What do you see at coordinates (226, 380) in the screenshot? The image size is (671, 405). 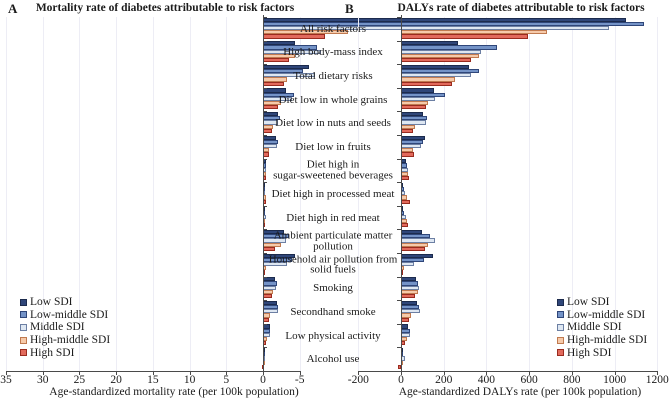 I see `axis-tick-label: 5` at bounding box center [226, 380].